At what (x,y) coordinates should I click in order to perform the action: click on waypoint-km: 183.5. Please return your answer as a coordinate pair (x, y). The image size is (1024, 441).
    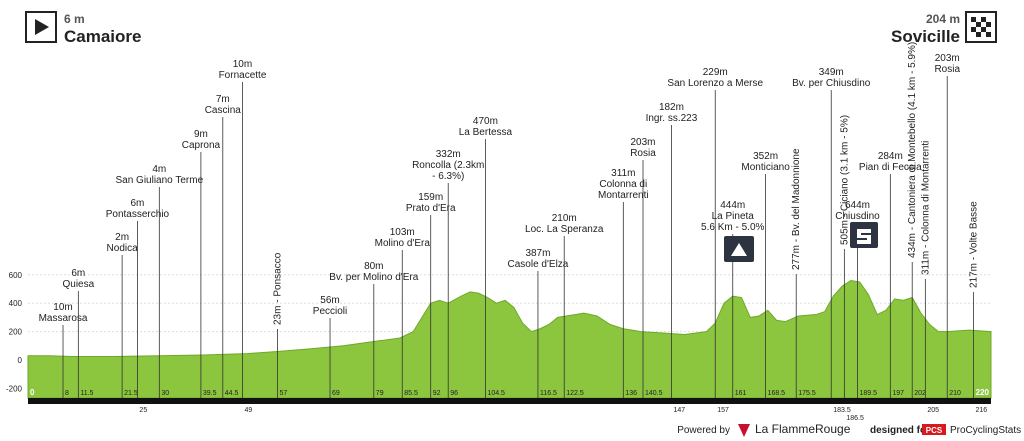
    Looking at the image, I should click on (842, 410).